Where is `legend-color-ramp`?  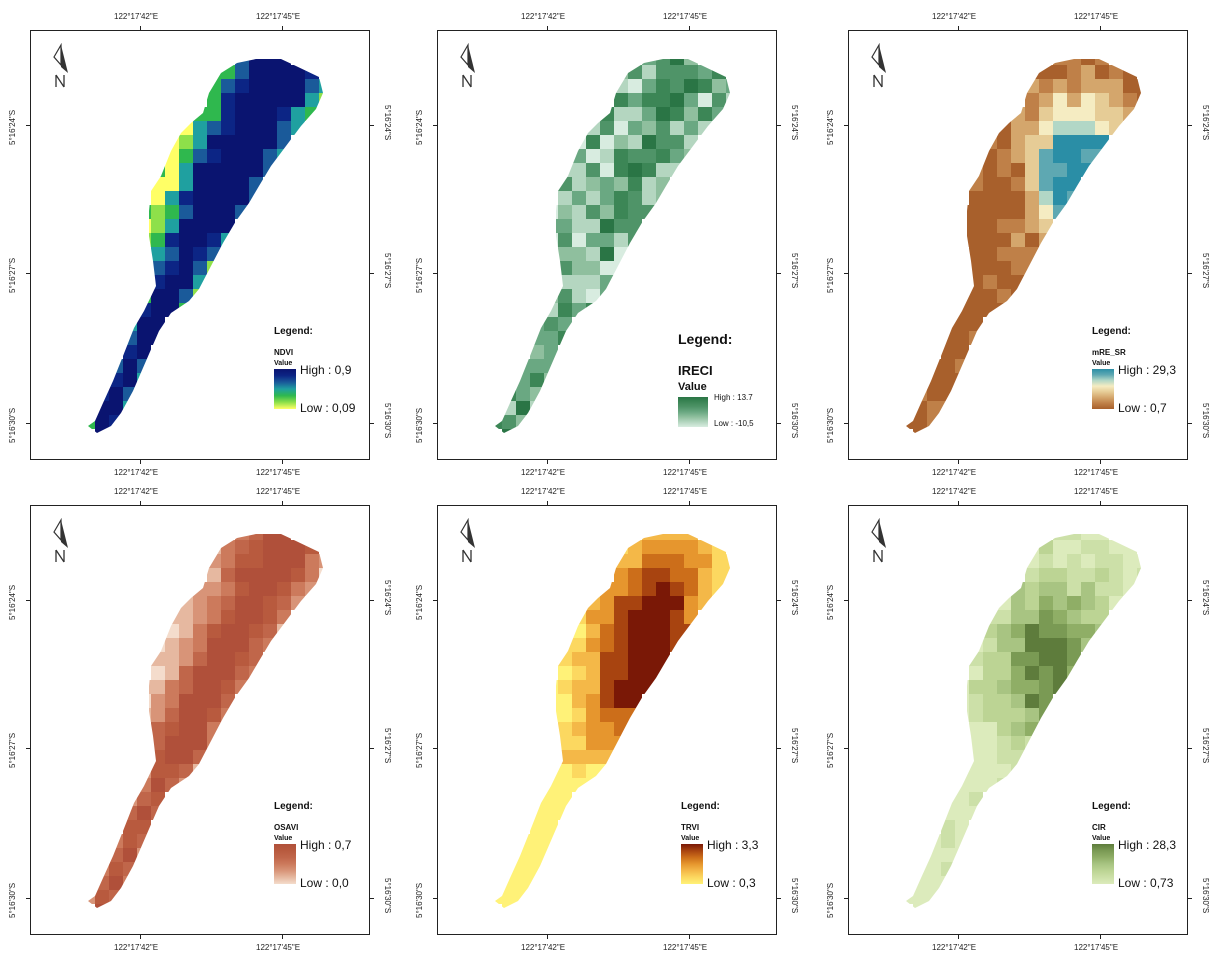 legend-color-ramp is located at coordinates (285, 389).